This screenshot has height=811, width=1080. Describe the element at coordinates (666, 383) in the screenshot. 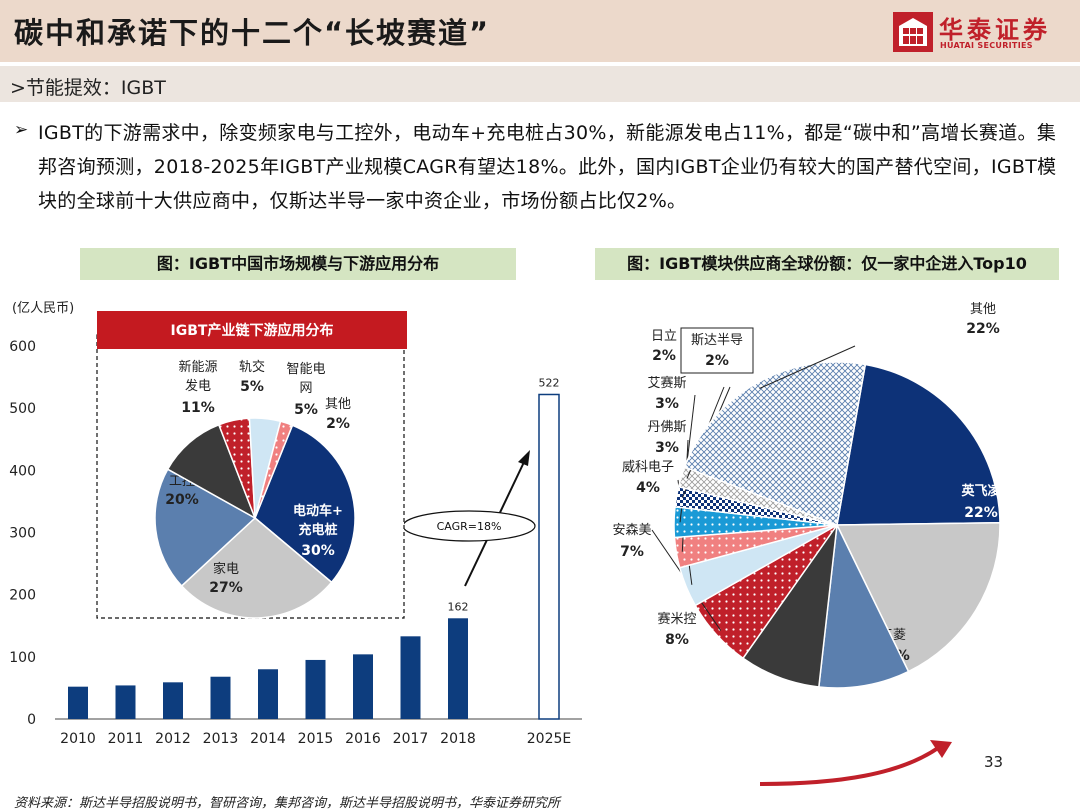

I see `supplier-label: 艾赛斯` at that location.